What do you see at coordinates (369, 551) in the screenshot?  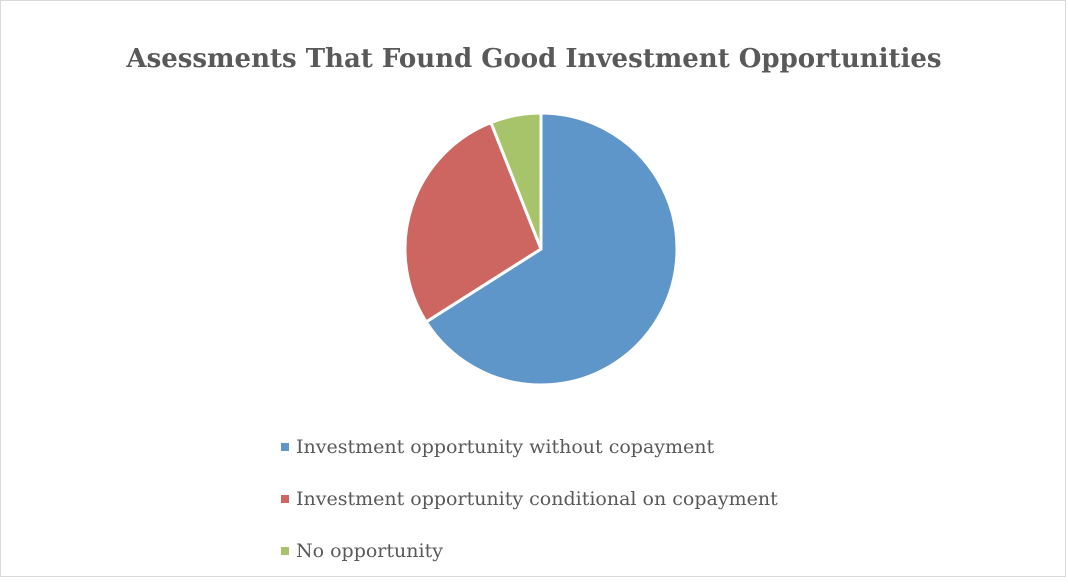 I see `legend-label: No opportunity` at bounding box center [369, 551].